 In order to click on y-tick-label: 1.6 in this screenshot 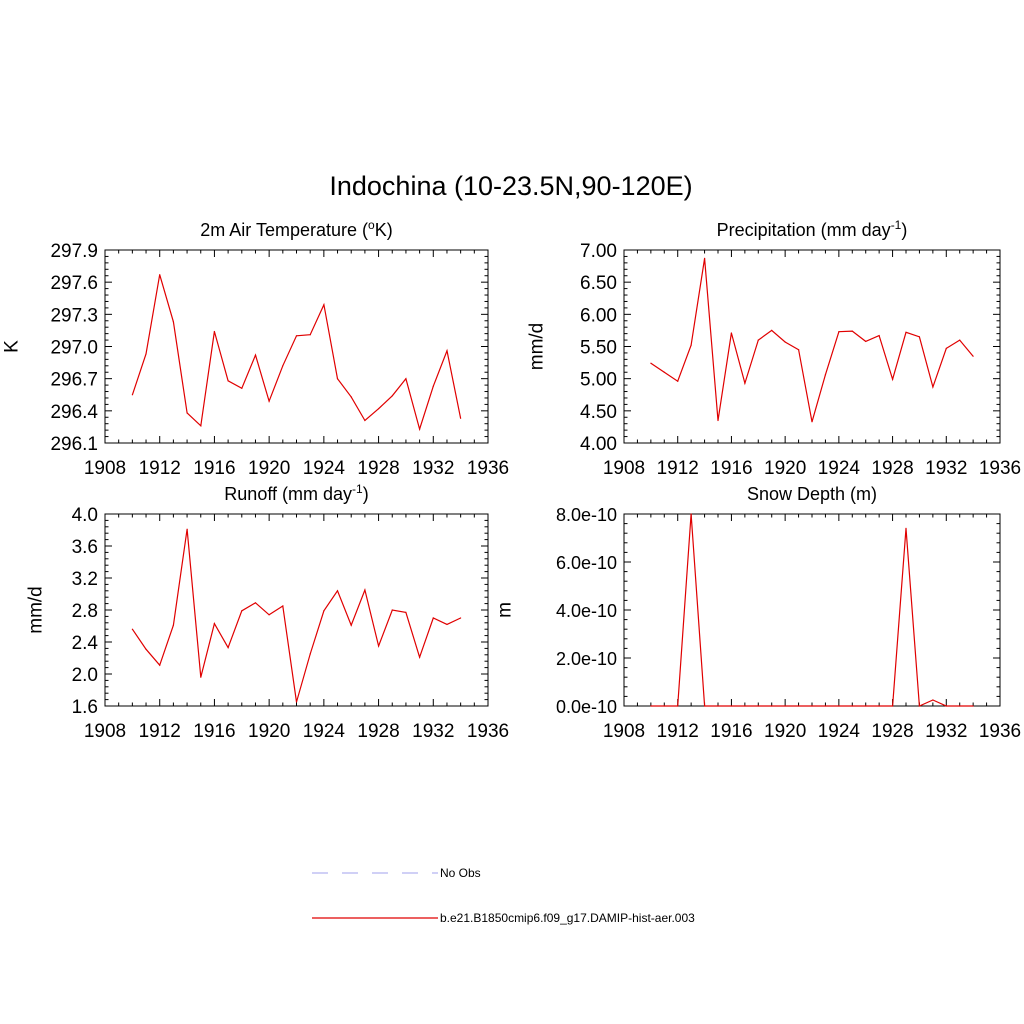, I will do `click(85, 707)`.